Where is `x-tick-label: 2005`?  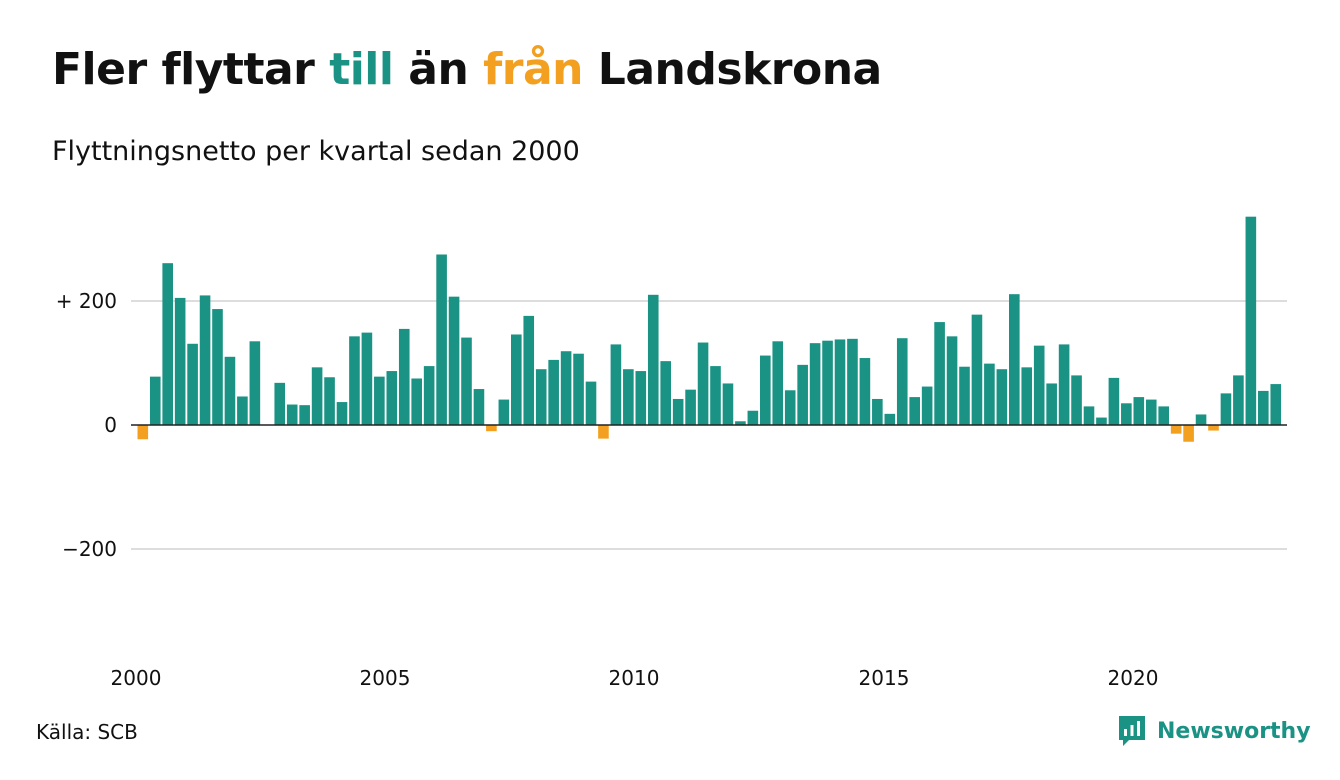
x-tick-label: 2005 is located at coordinates (385, 678).